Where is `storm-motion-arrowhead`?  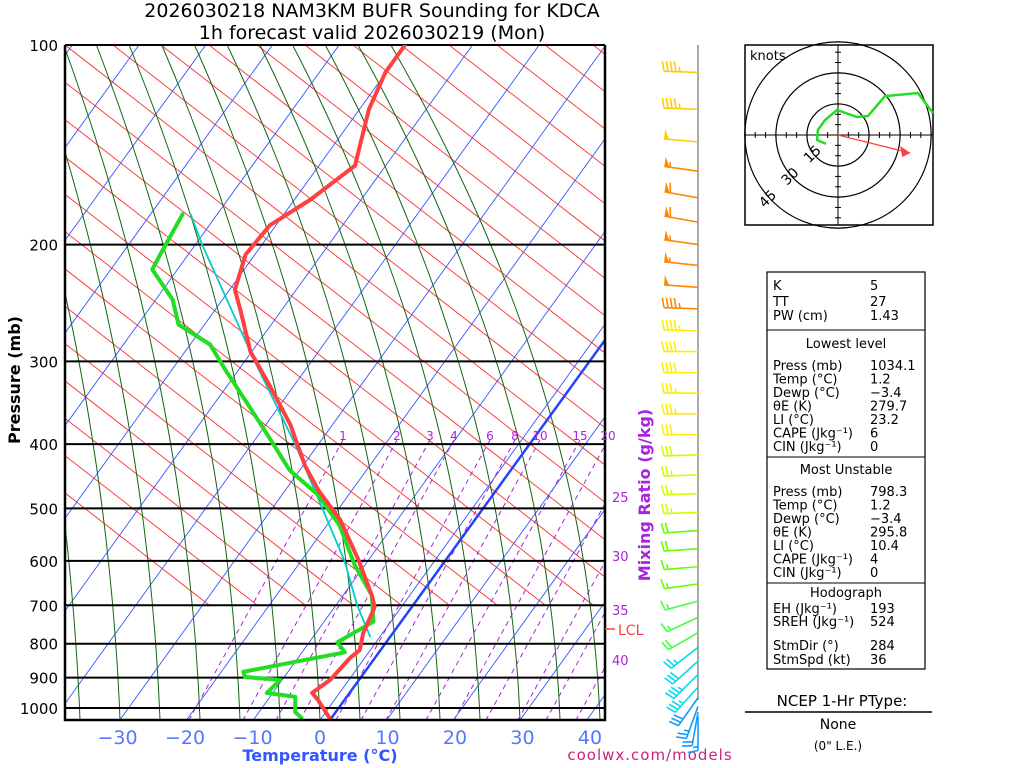
storm-motion-arrowhead is located at coordinates (905, 152).